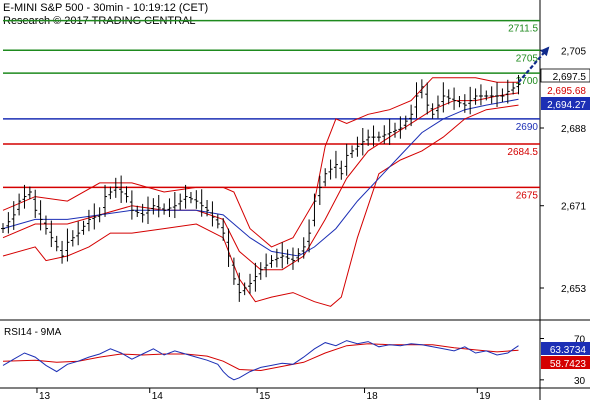  I want to click on level-label: 2705, so click(527, 58).